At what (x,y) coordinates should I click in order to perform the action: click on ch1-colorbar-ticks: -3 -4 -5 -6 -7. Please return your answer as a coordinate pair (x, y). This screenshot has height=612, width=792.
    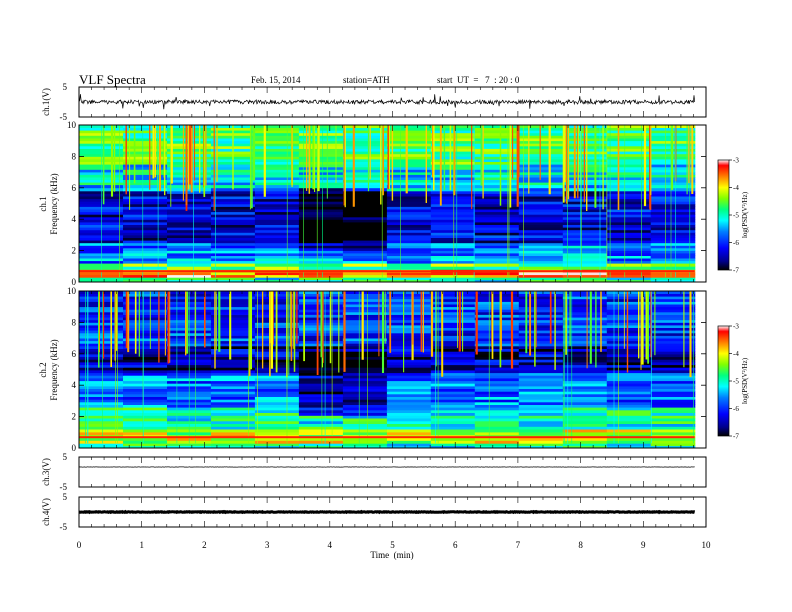
    Looking at the image, I should click on (734, 216).